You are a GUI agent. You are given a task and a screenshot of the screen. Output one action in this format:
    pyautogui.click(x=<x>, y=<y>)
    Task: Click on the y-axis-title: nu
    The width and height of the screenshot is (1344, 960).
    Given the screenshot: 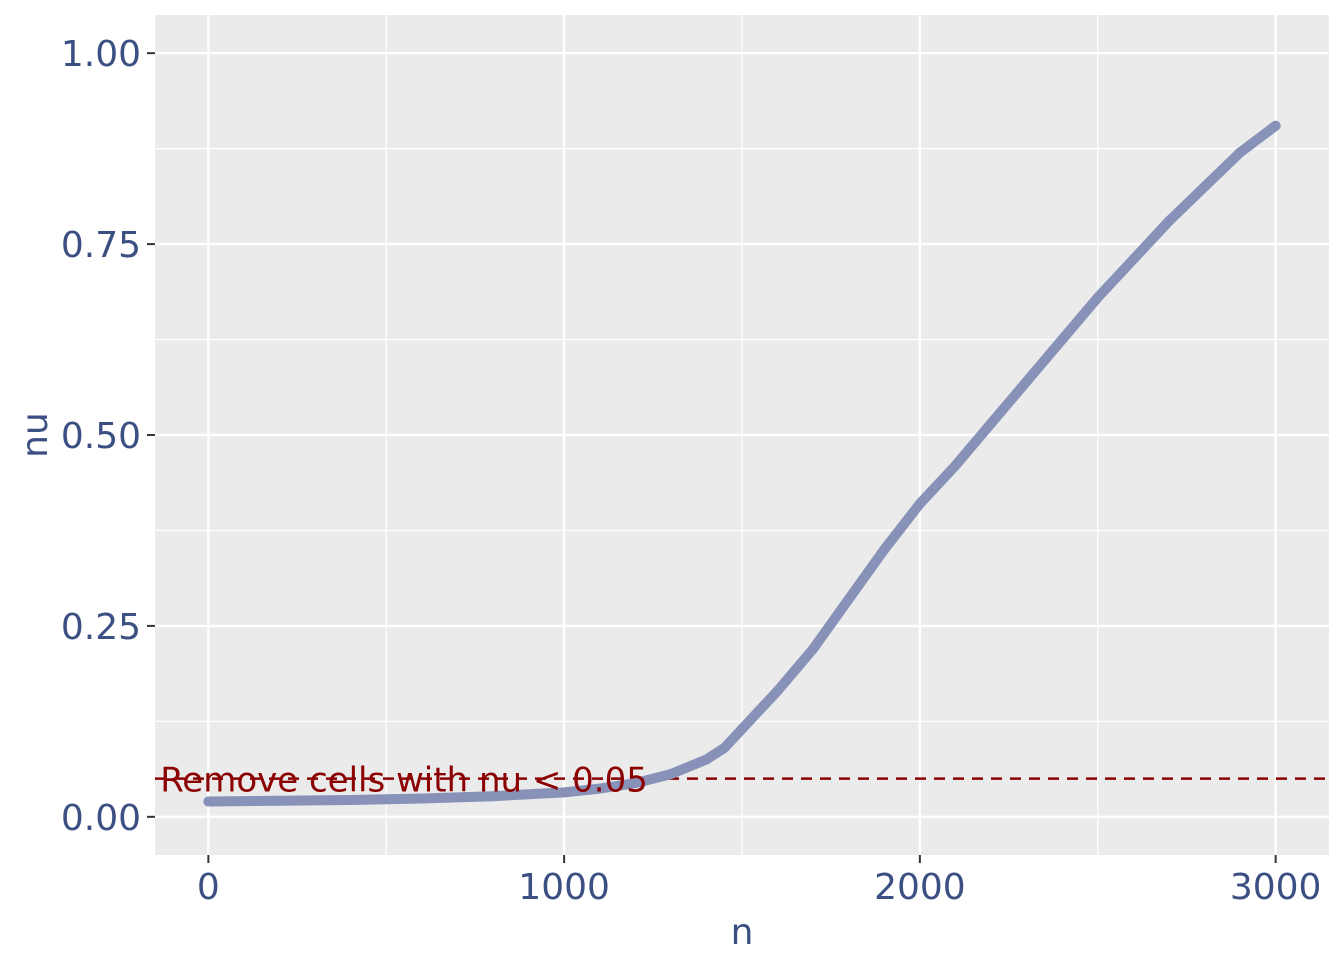 What is the action you would take?
    pyautogui.click(x=35, y=435)
    